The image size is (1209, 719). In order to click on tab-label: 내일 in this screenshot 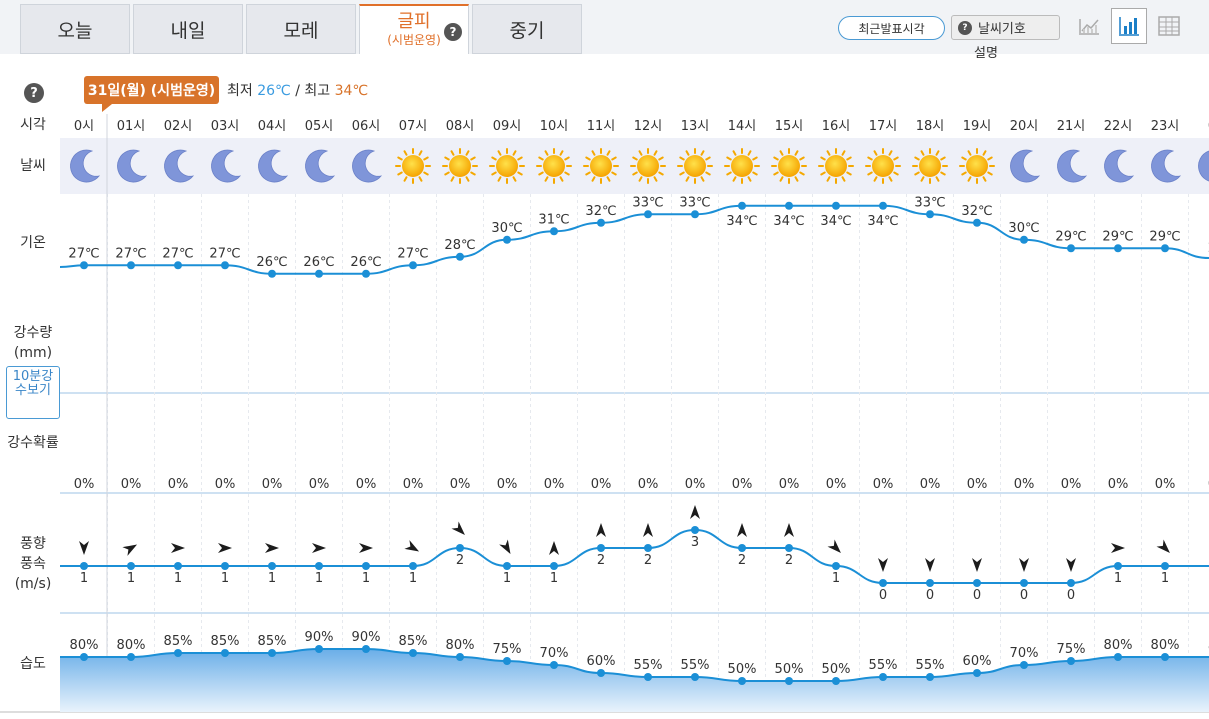, I will do `click(188, 30)`.